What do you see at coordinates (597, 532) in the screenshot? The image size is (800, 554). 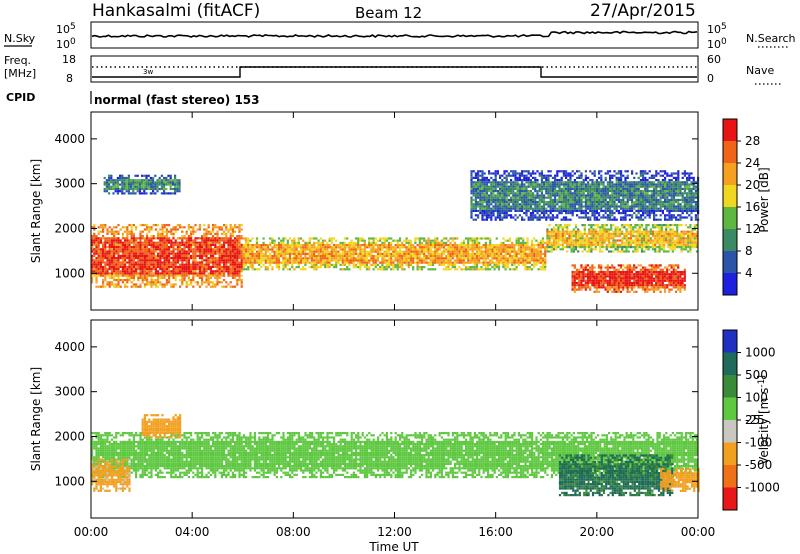 I see `x-tick-label: 20:00` at bounding box center [597, 532].